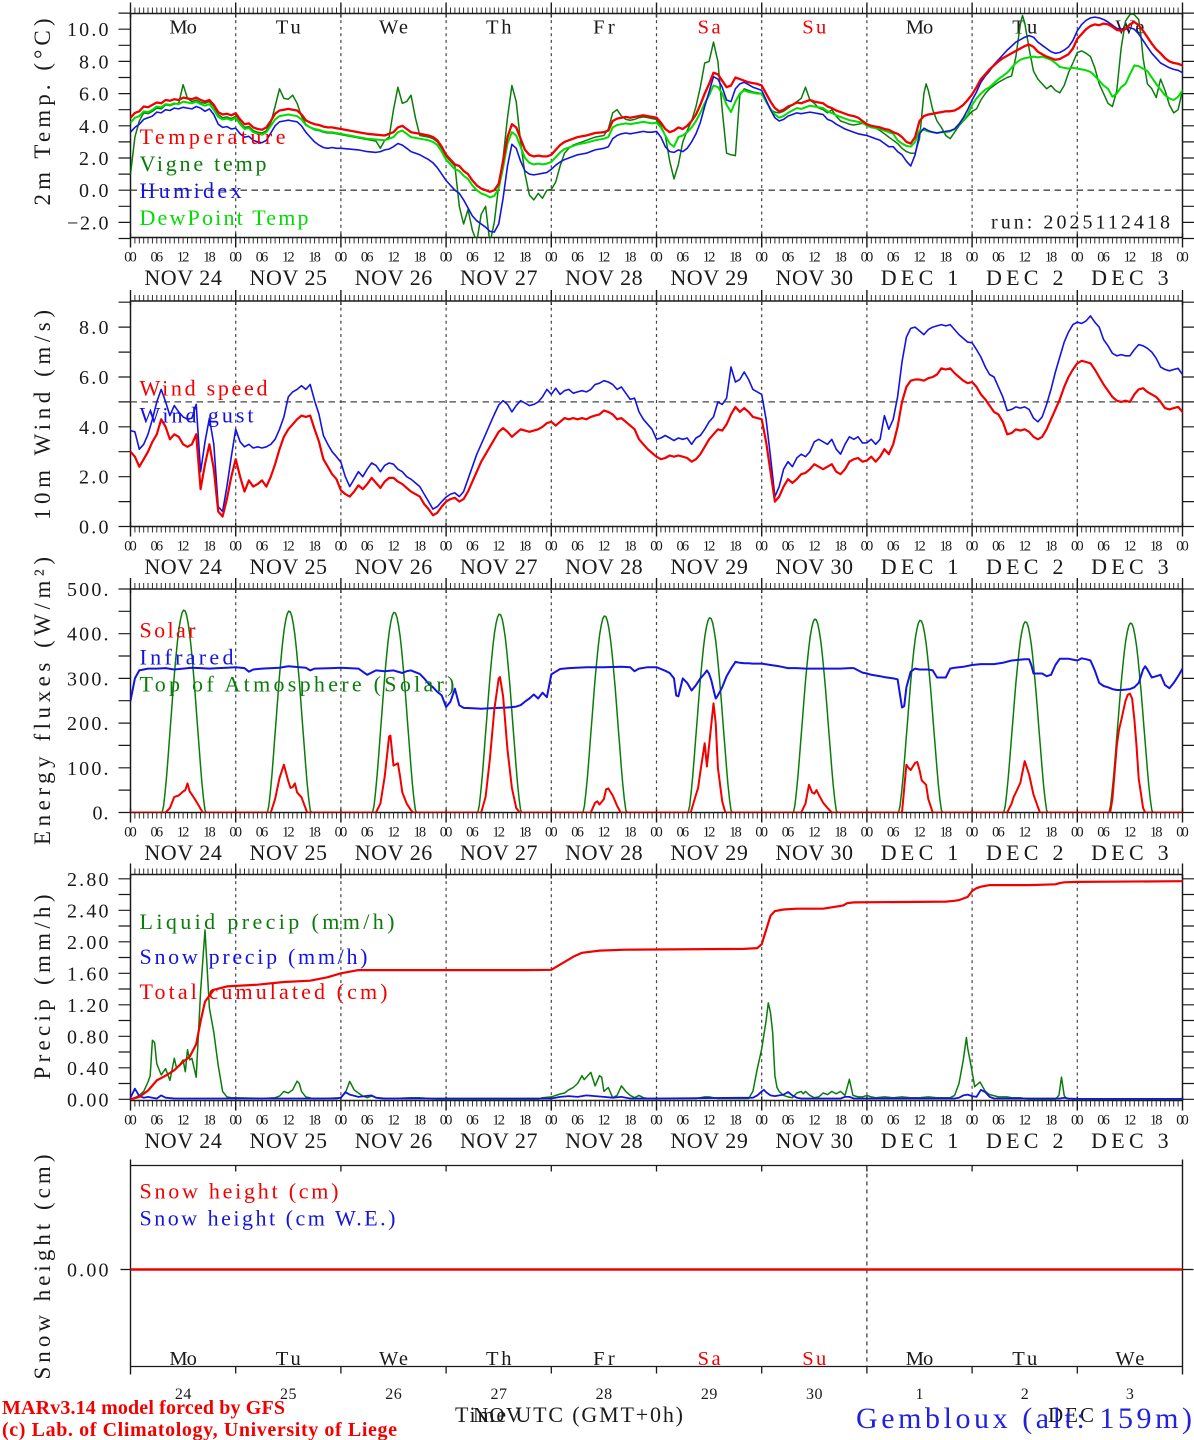 This screenshot has height=1440, width=1194. Describe the element at coordinates (393, 1359) in the screenshot. I see `svg-text: We` at that location.